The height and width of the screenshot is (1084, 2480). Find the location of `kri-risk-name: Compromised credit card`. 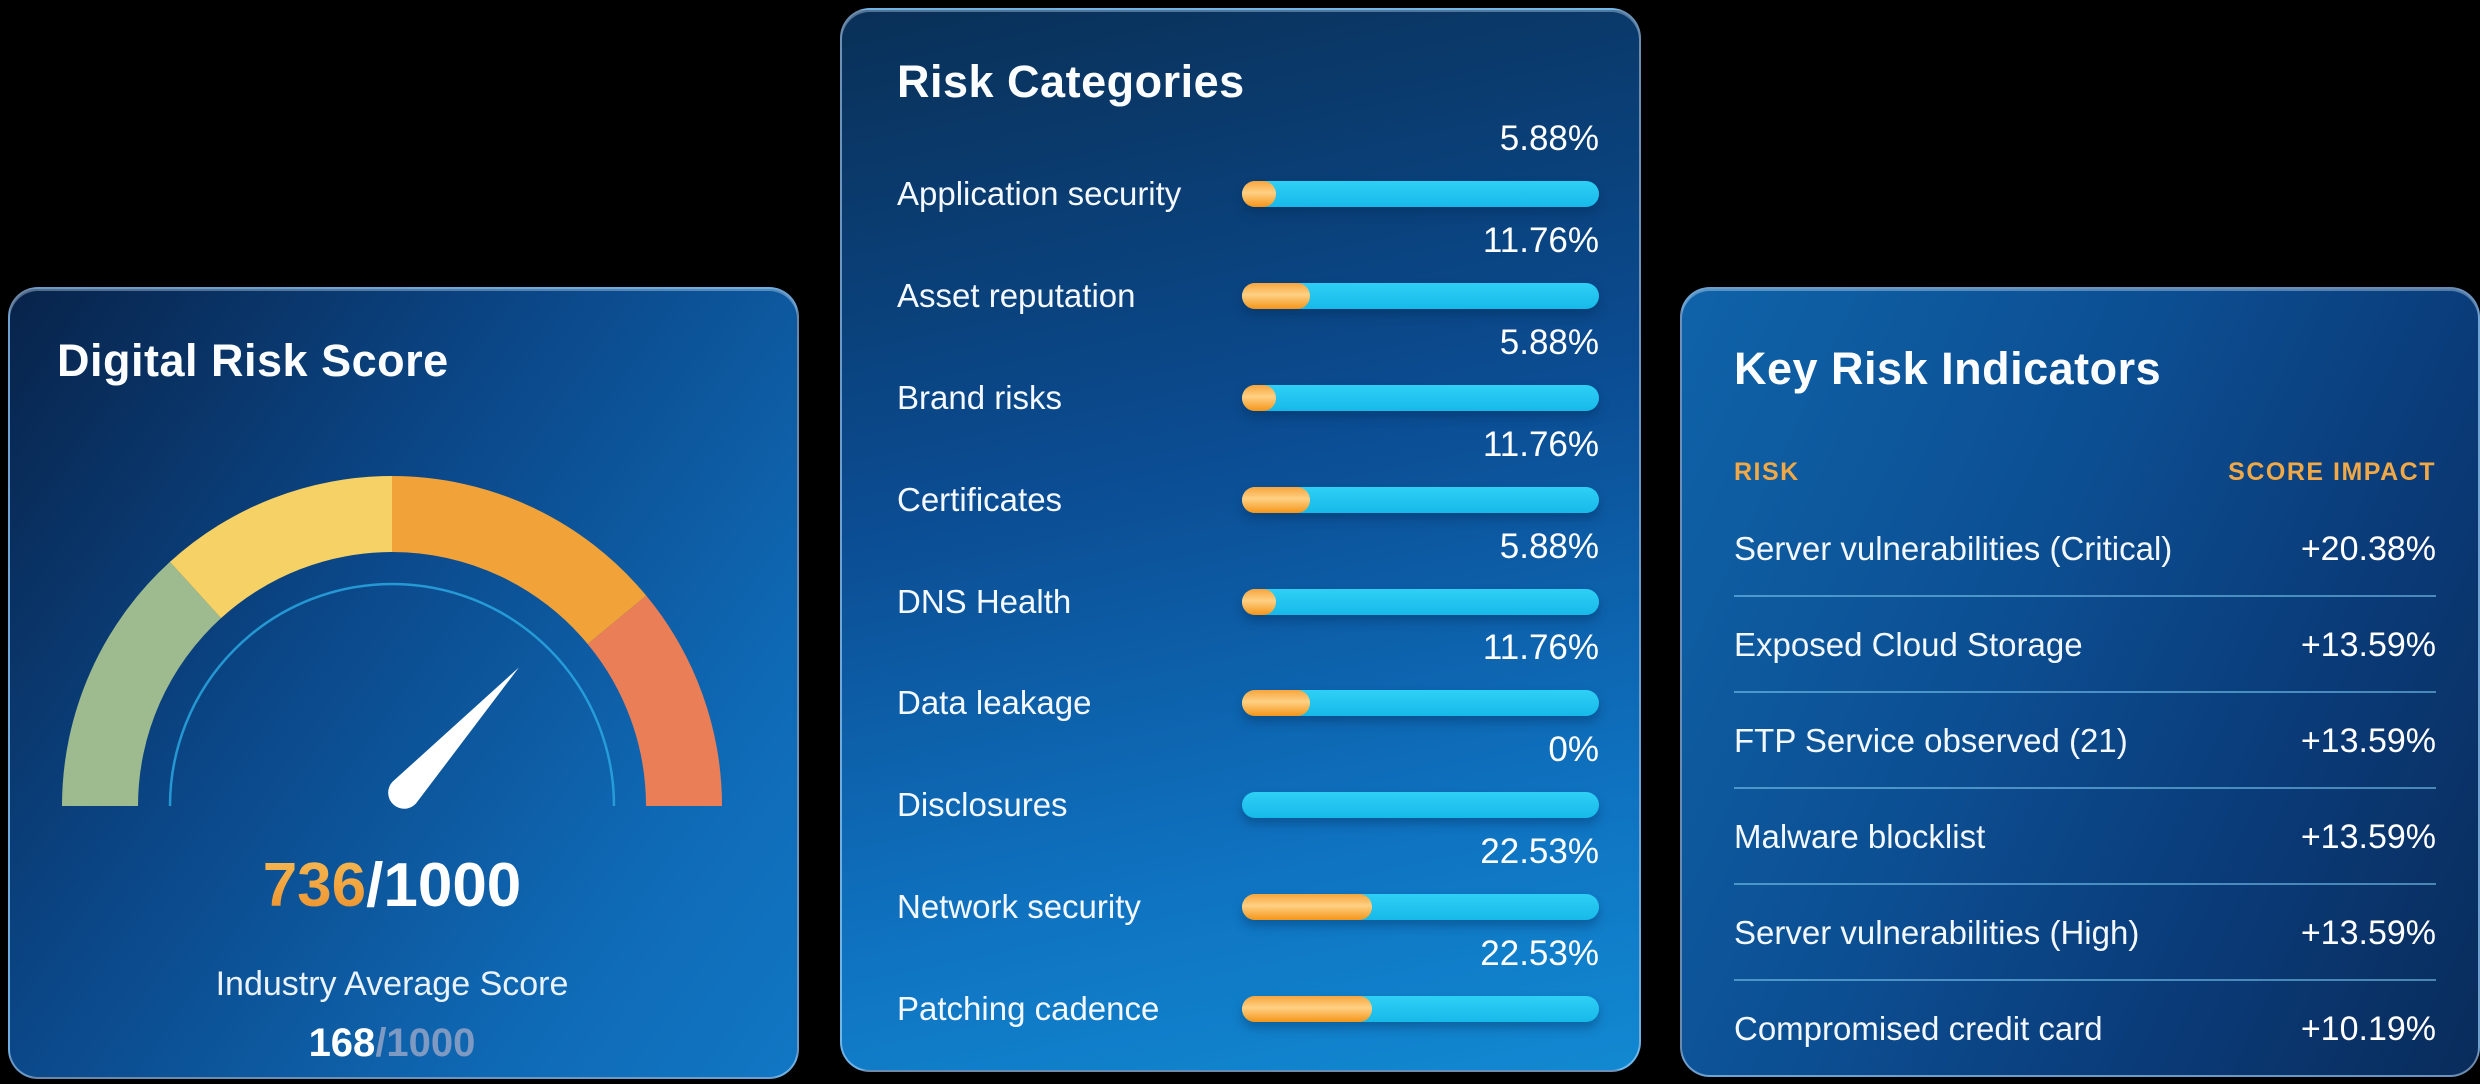

kri-risk-name: Compromised credit card is located at coordinates (1918, 1028).